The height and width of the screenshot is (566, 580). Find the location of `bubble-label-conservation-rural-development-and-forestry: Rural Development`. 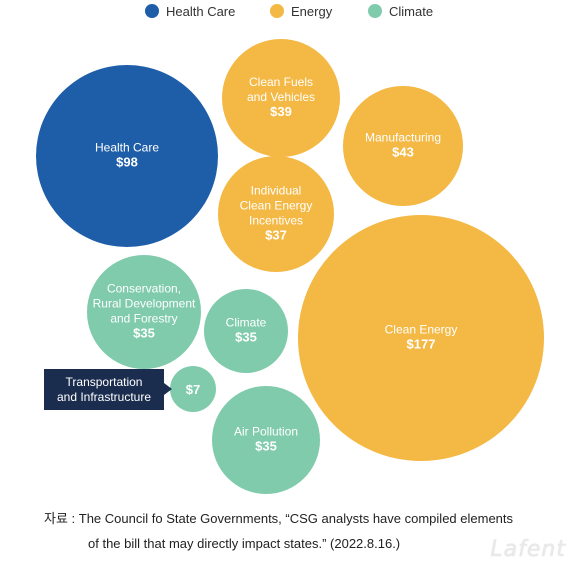

bubble-label-conservation-rural-development-and-forestry: Rural Development is located at coordinates (144, 304).